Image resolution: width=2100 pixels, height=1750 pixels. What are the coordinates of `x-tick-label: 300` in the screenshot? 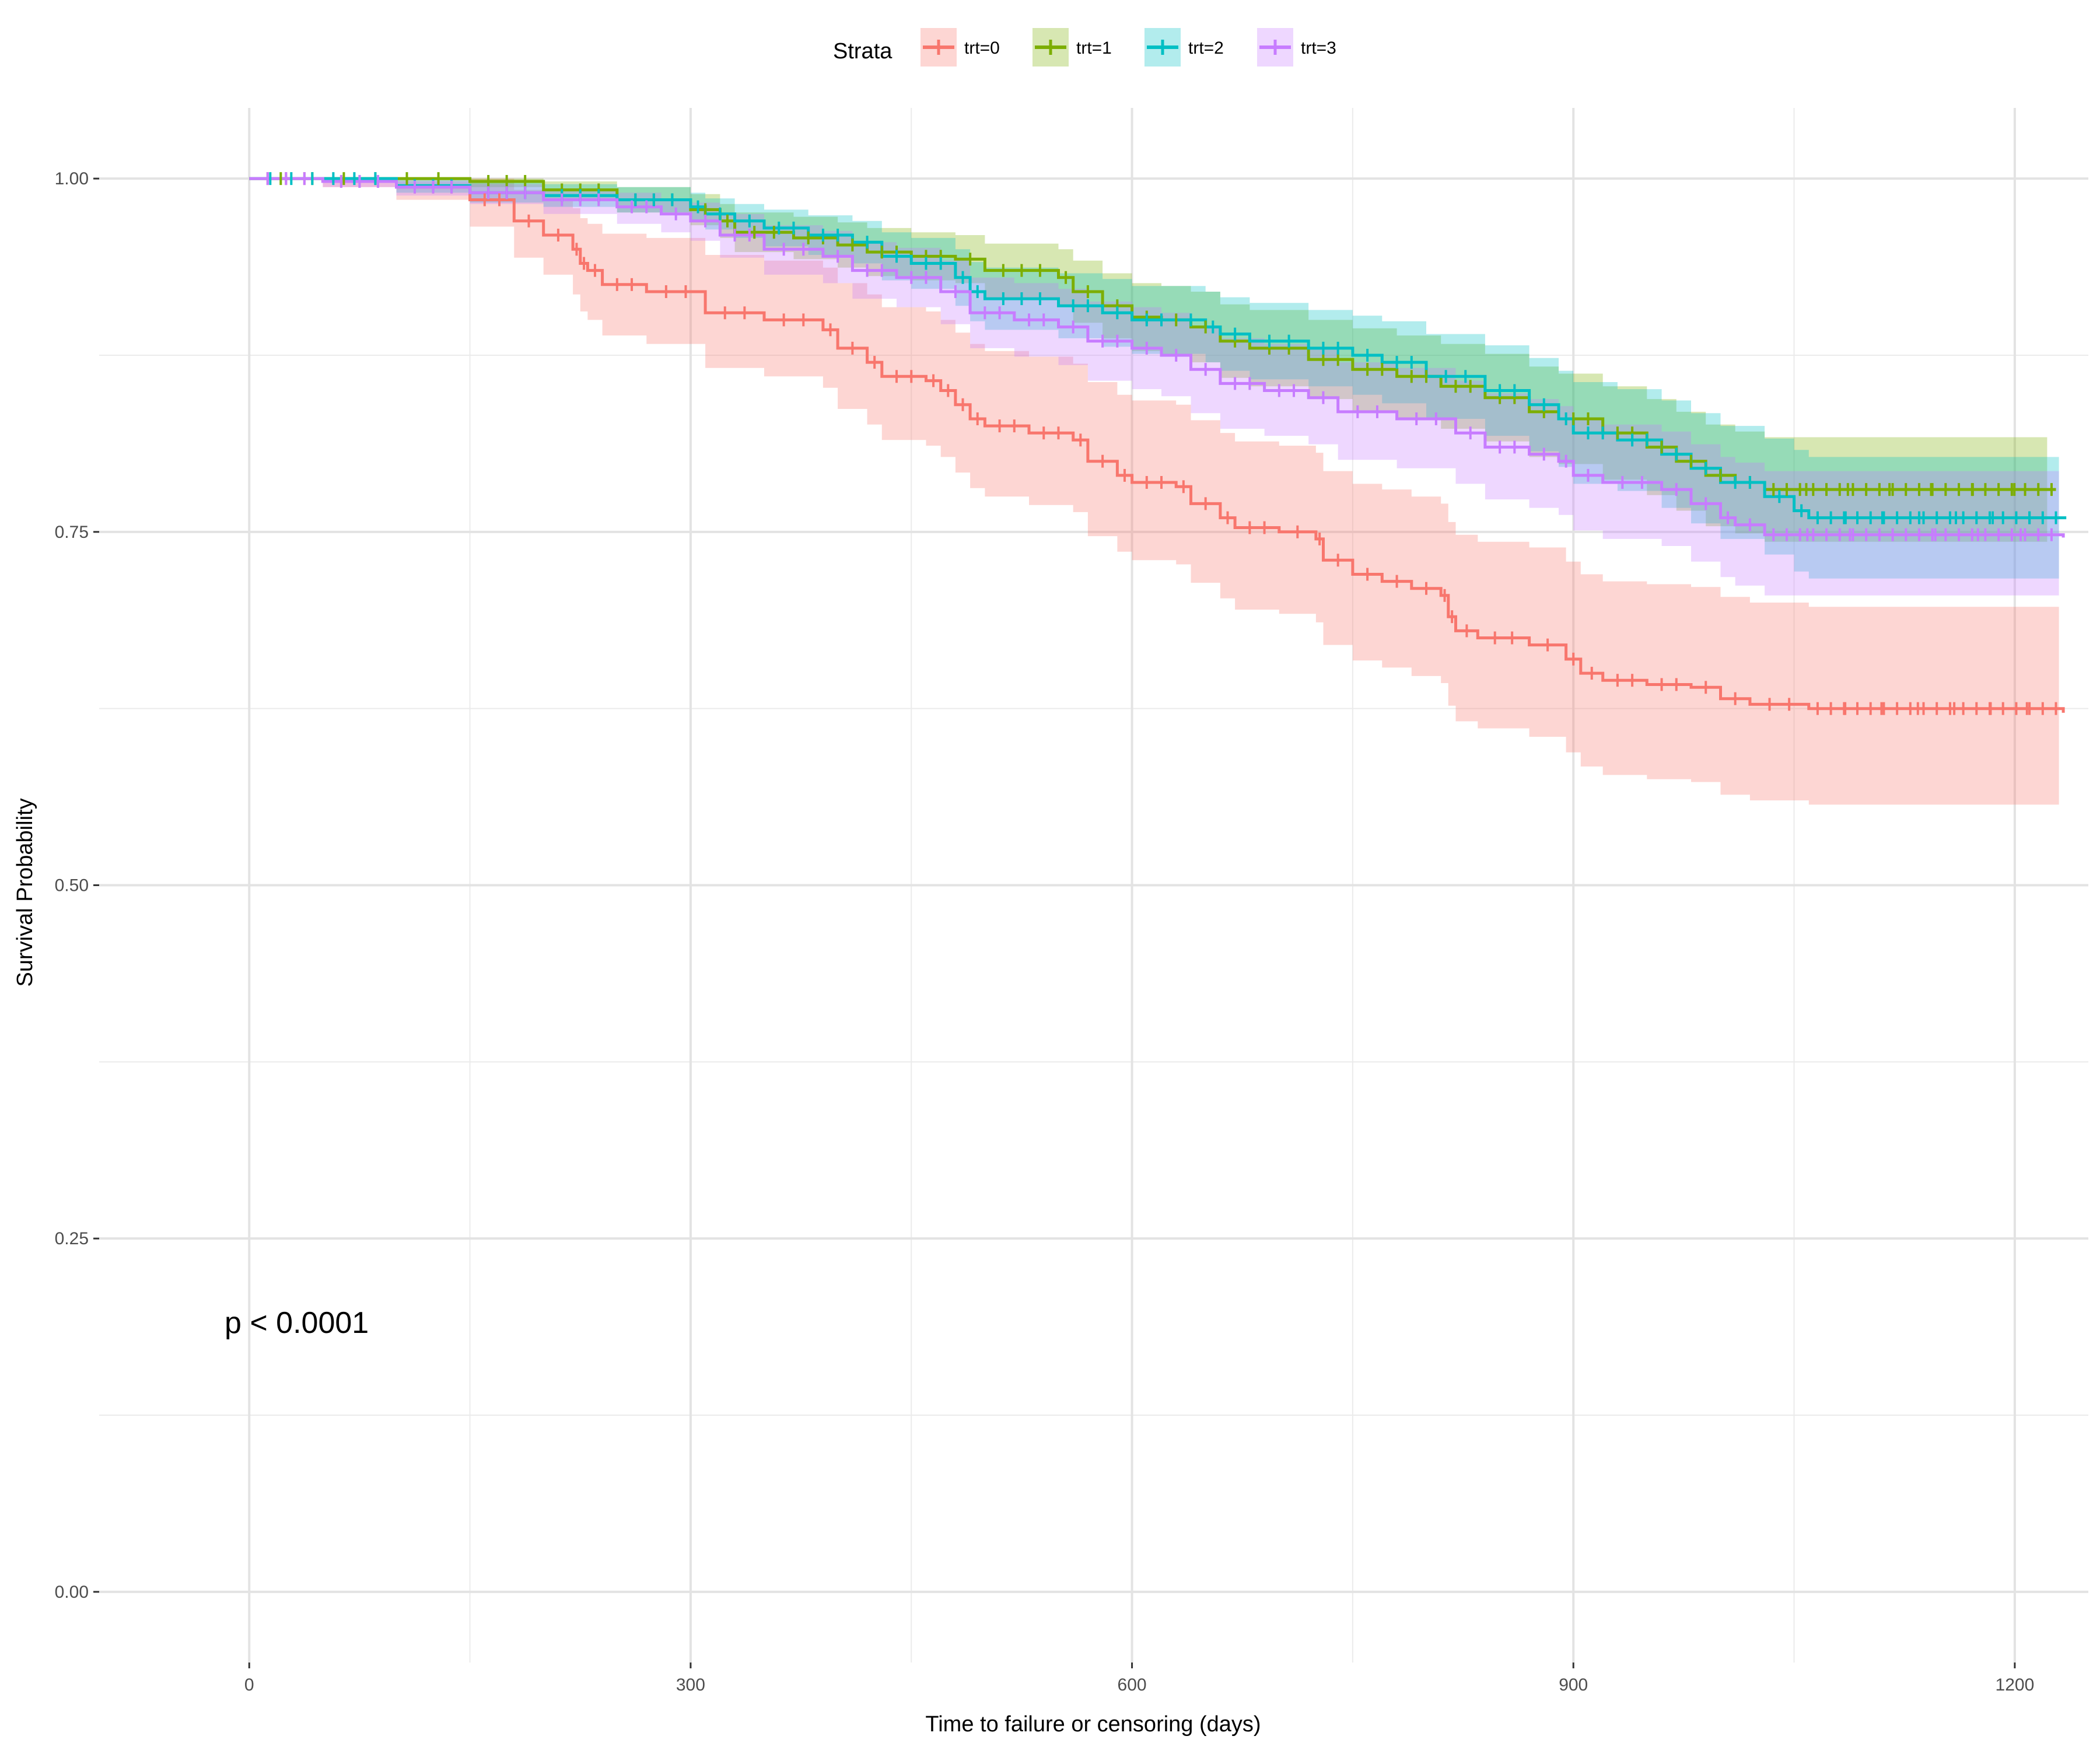 It's located at (690, 1685).